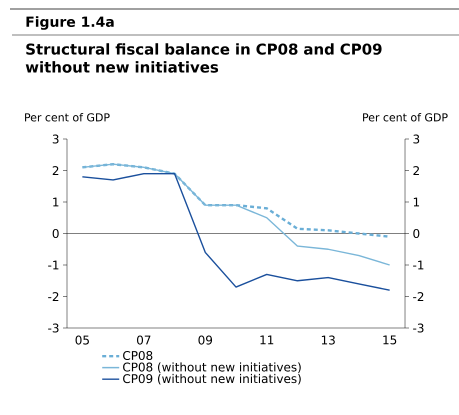  Describe the element at coordinates (416, 139) in the screenshot. I see `y2-tick-label: 3` at that location.